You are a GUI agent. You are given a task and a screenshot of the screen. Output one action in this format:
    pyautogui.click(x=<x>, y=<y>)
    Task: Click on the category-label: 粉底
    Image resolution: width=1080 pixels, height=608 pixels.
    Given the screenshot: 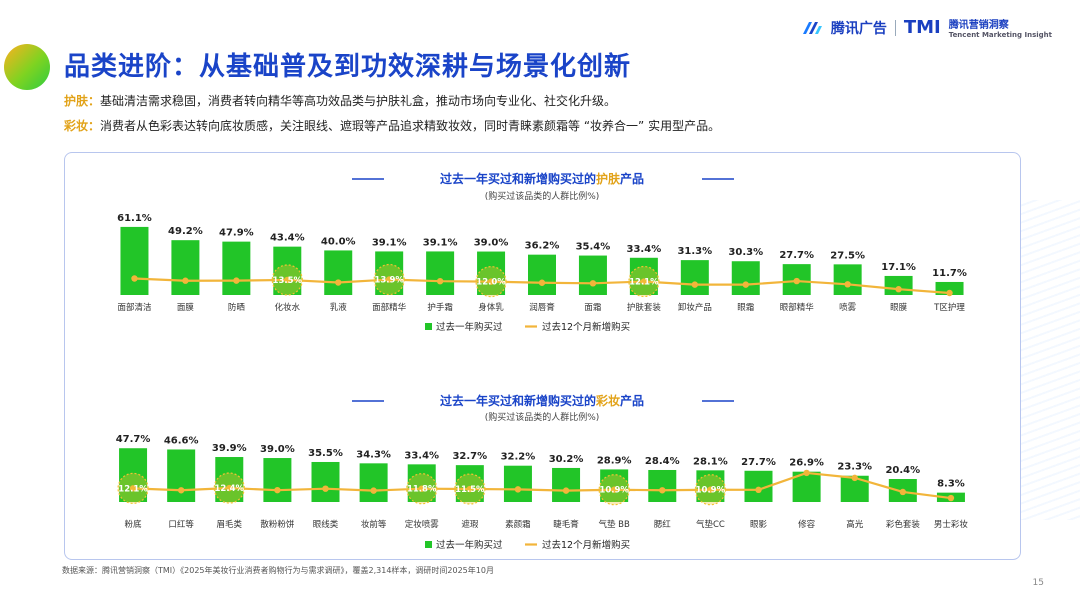 What is the action you would take?
    pyautogui.click(x=134, y=524)
    